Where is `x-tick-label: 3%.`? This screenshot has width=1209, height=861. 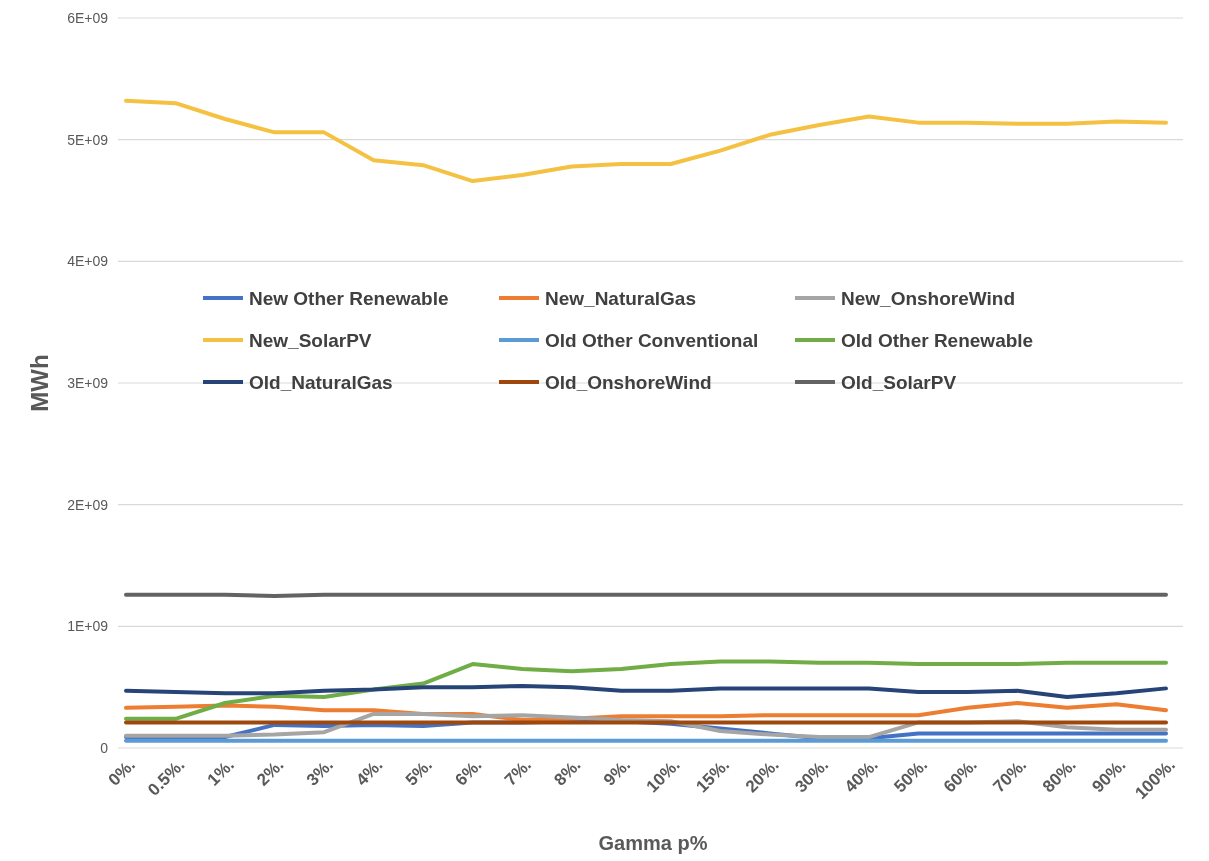
x-tick-label: 3%. is located at coordinates (319, 772).